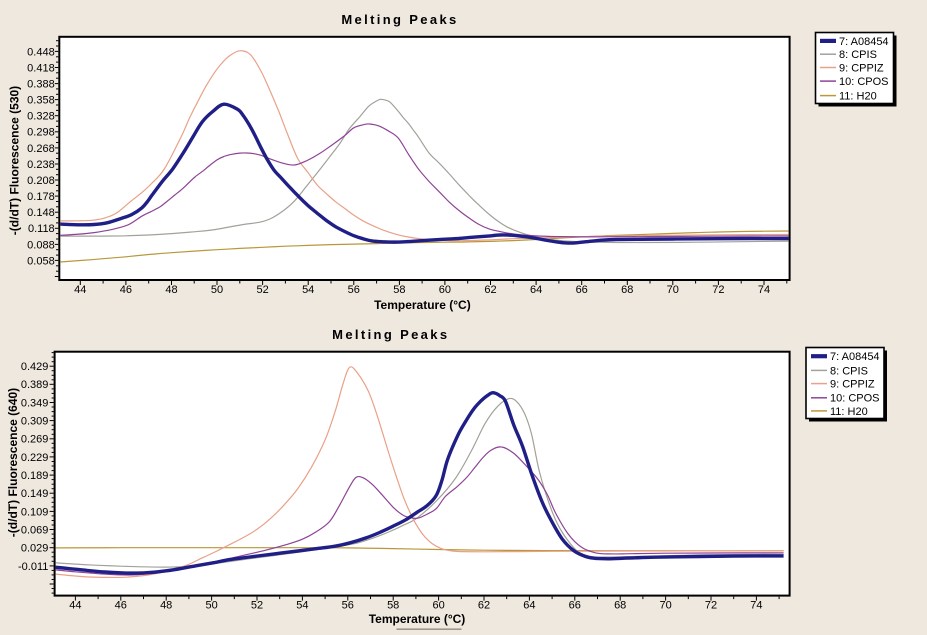 The height and width of the screenshot is (635, 927). What do you see at coordinates (35, 440) in the screenshot?
I see `svg-text: 0.269` at bounding box center [35, 440].